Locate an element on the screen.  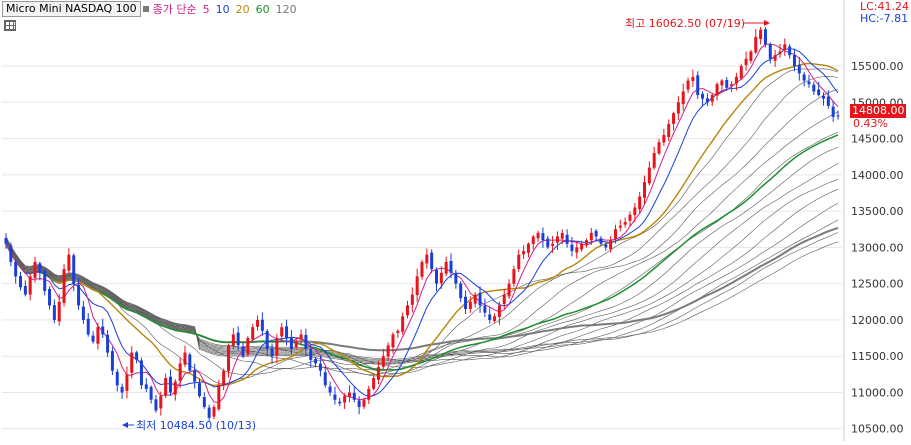
legend-ma10: 10 is located at coordinates (222, 9).